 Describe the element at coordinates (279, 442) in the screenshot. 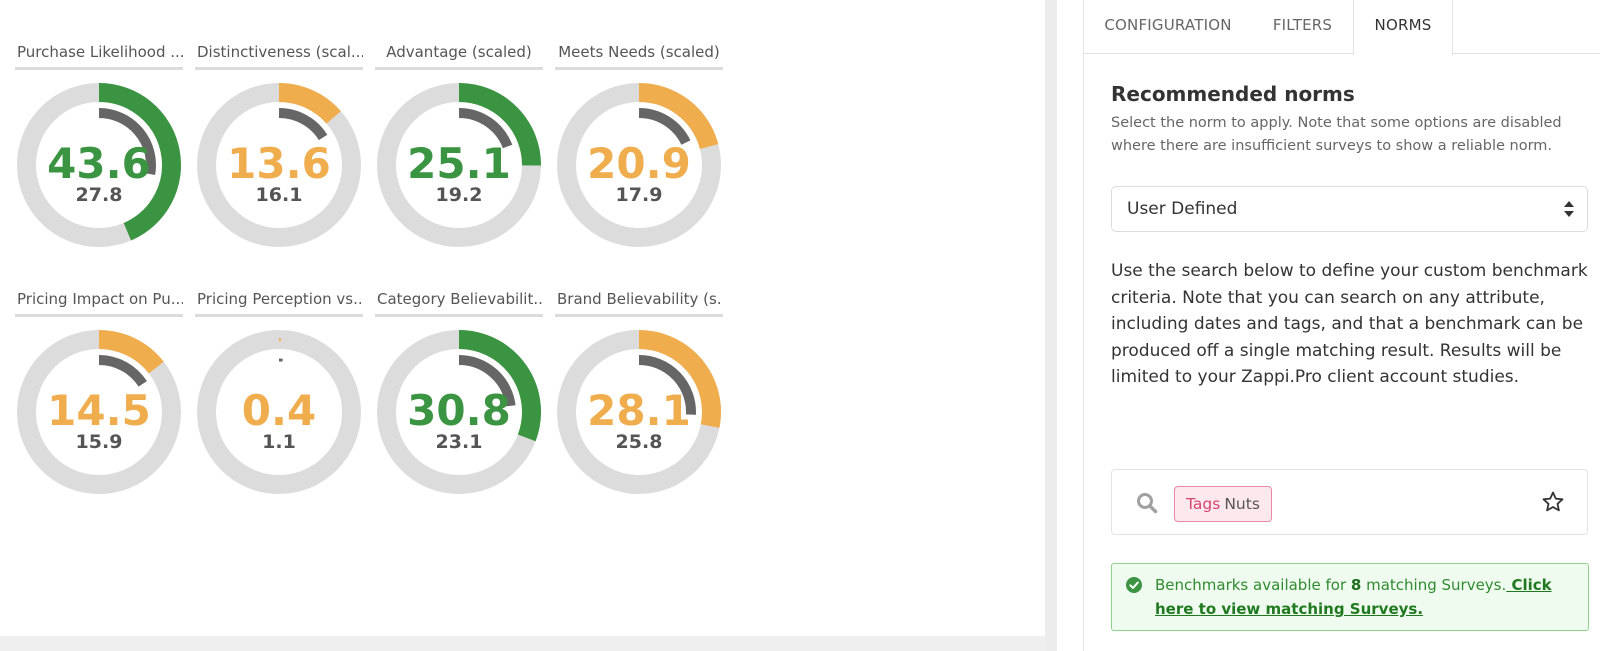

I see `metric-norm: 1.1` at that location.